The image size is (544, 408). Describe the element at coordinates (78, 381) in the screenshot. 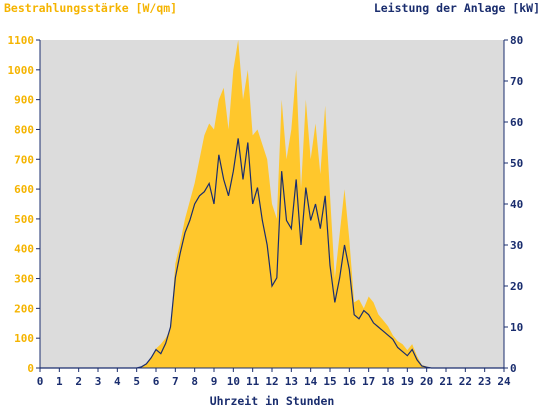

I see `x-tick-label: 2` at that location.